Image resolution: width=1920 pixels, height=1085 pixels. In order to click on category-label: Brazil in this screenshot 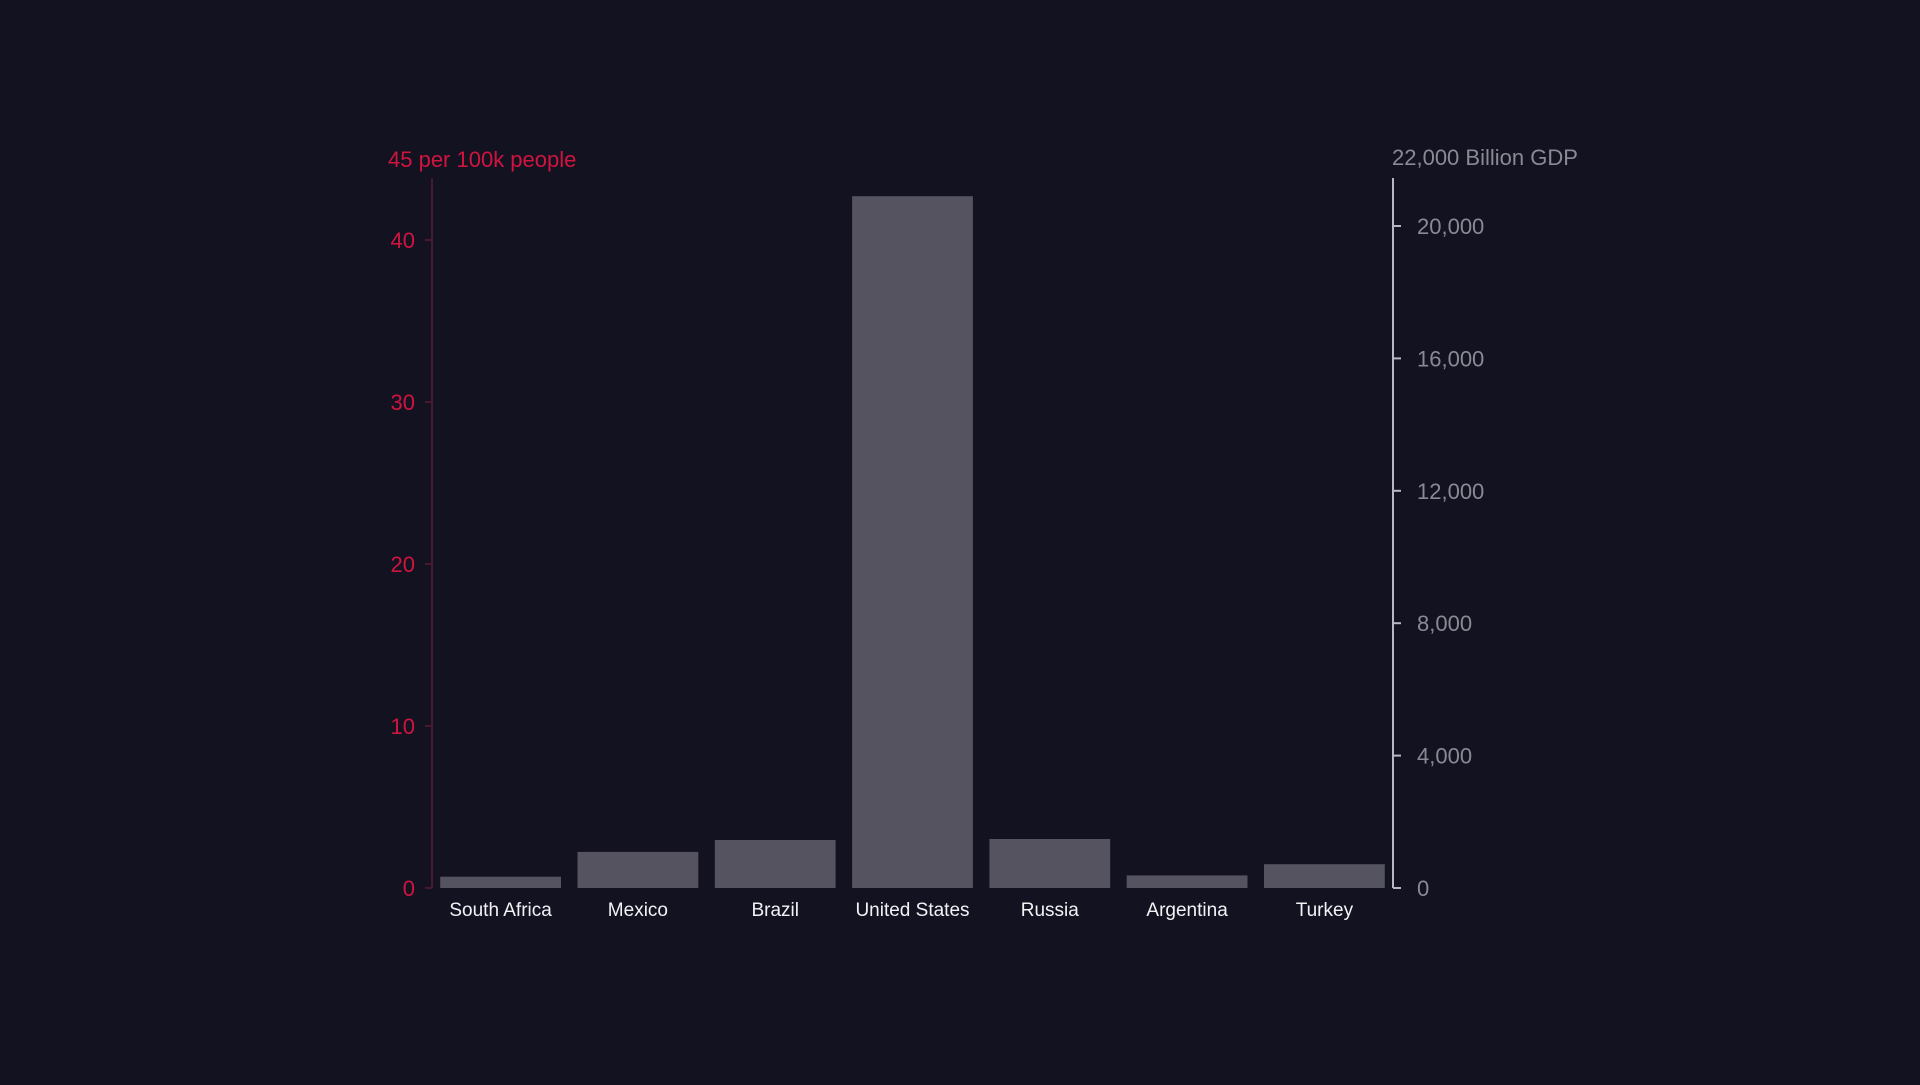, I will do `click(775, 910)`.